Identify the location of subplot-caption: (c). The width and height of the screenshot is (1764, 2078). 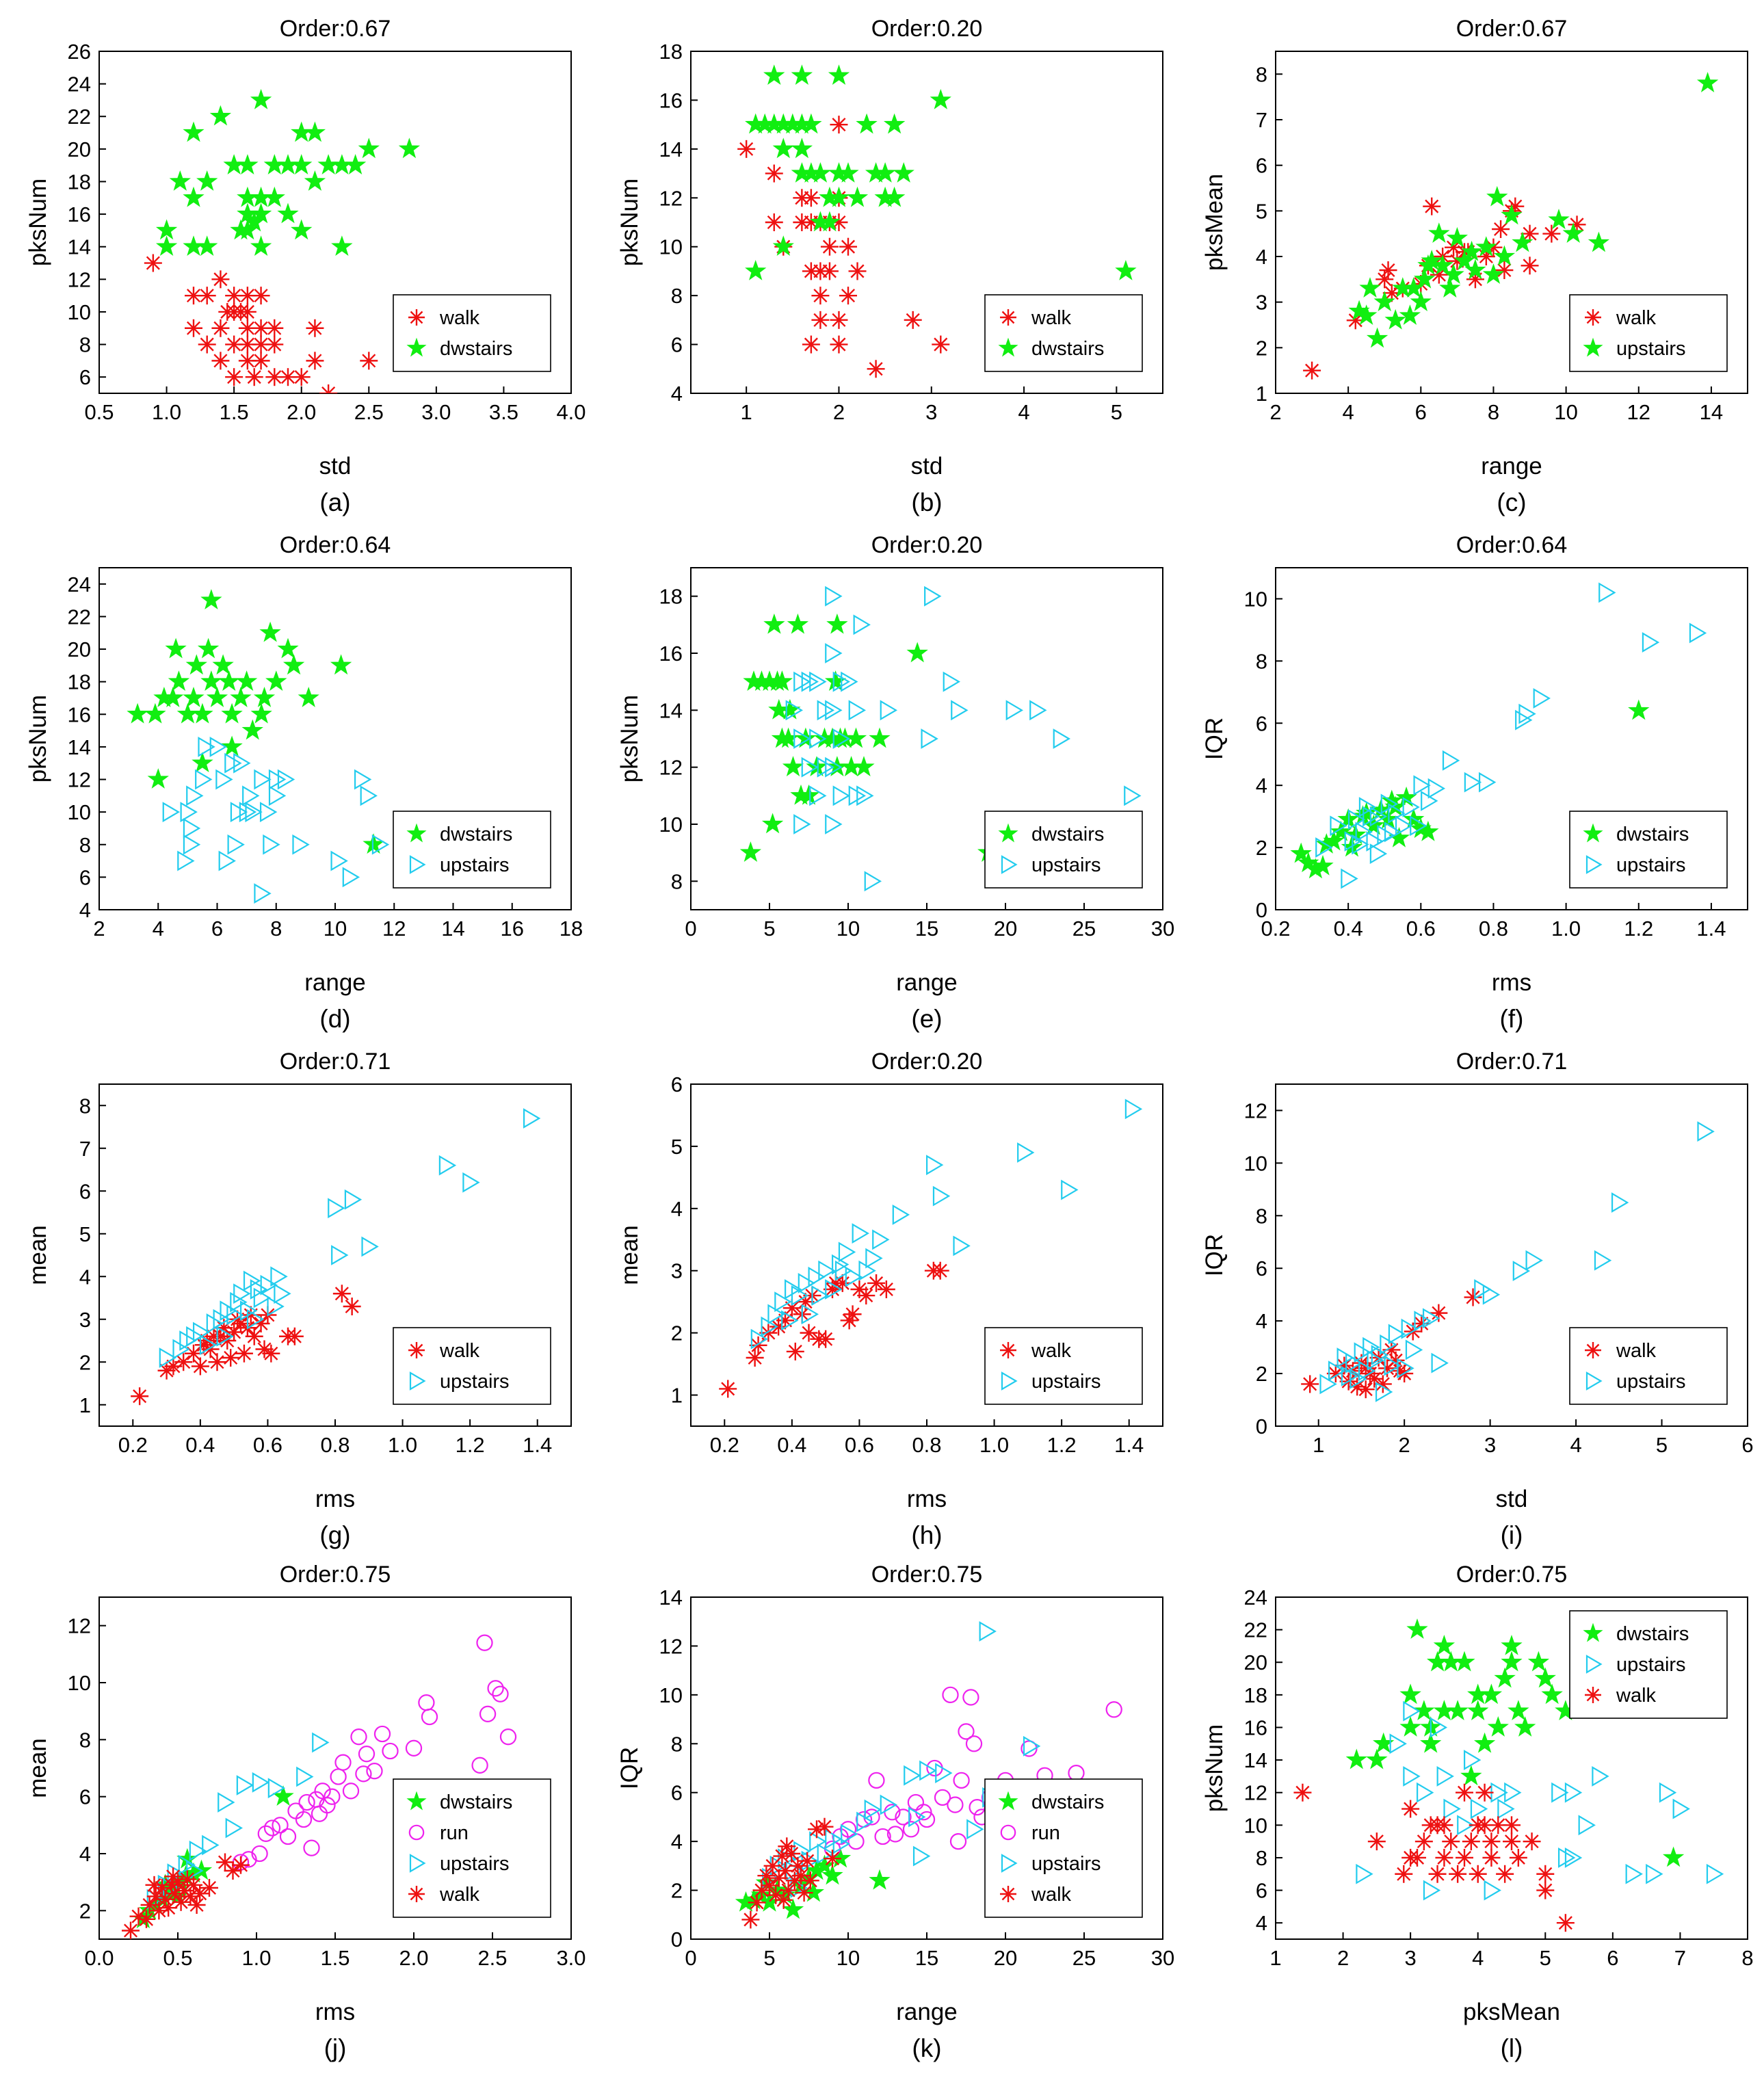
(1511, 502).